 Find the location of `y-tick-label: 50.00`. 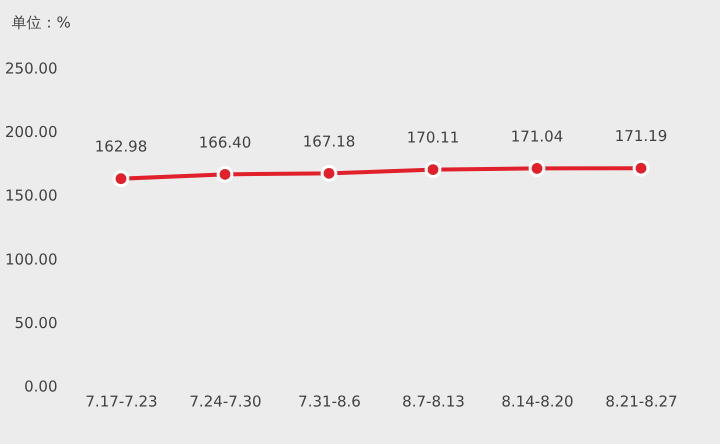

y-tick-label: 50.00 is located at coordinates (36, 323).